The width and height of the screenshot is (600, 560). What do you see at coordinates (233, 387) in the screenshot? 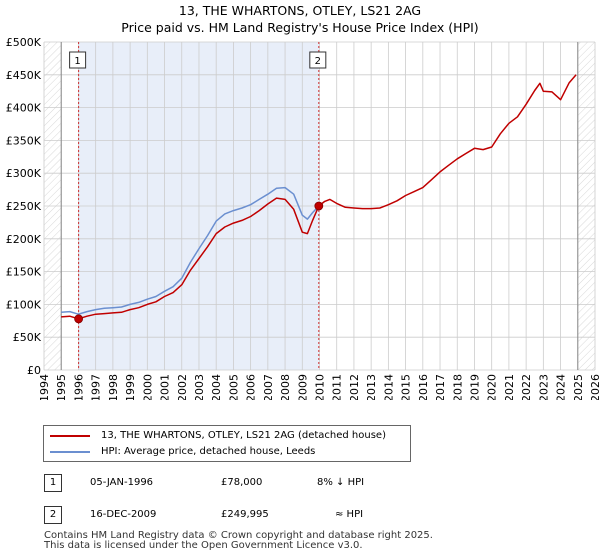
I see `x-tick-label: 2005` at bounding box center [233, 387].